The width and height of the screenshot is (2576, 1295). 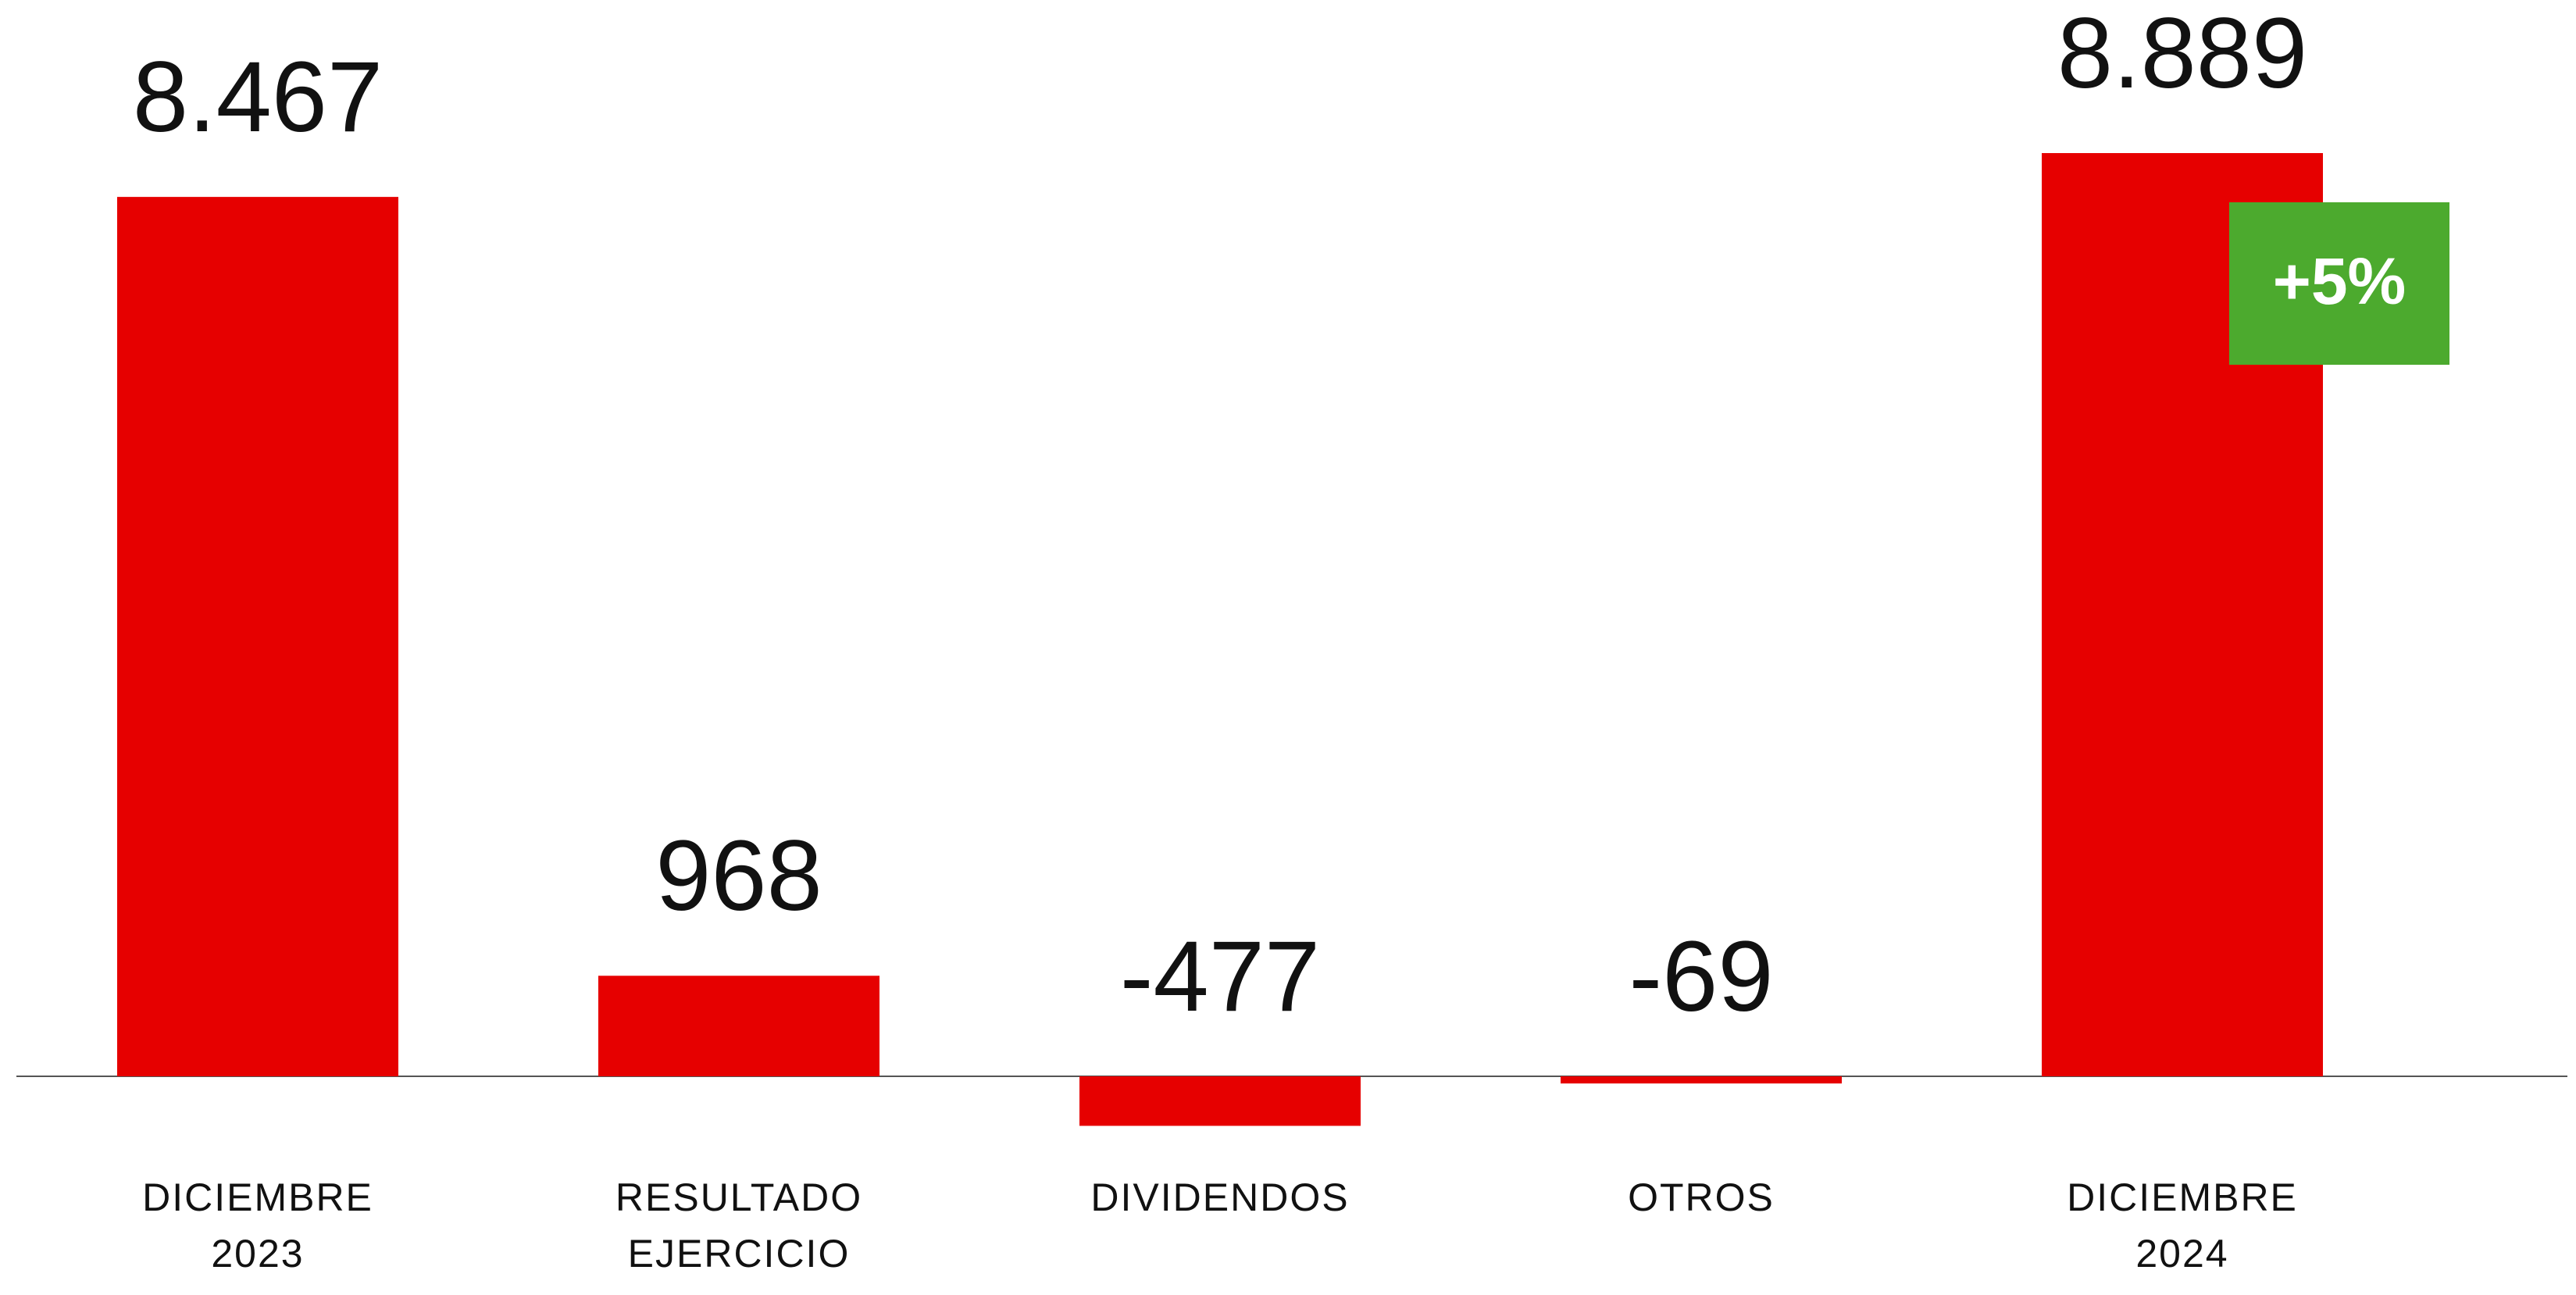 I want to click on value-label: 8.467, so click(x=258, y=97).